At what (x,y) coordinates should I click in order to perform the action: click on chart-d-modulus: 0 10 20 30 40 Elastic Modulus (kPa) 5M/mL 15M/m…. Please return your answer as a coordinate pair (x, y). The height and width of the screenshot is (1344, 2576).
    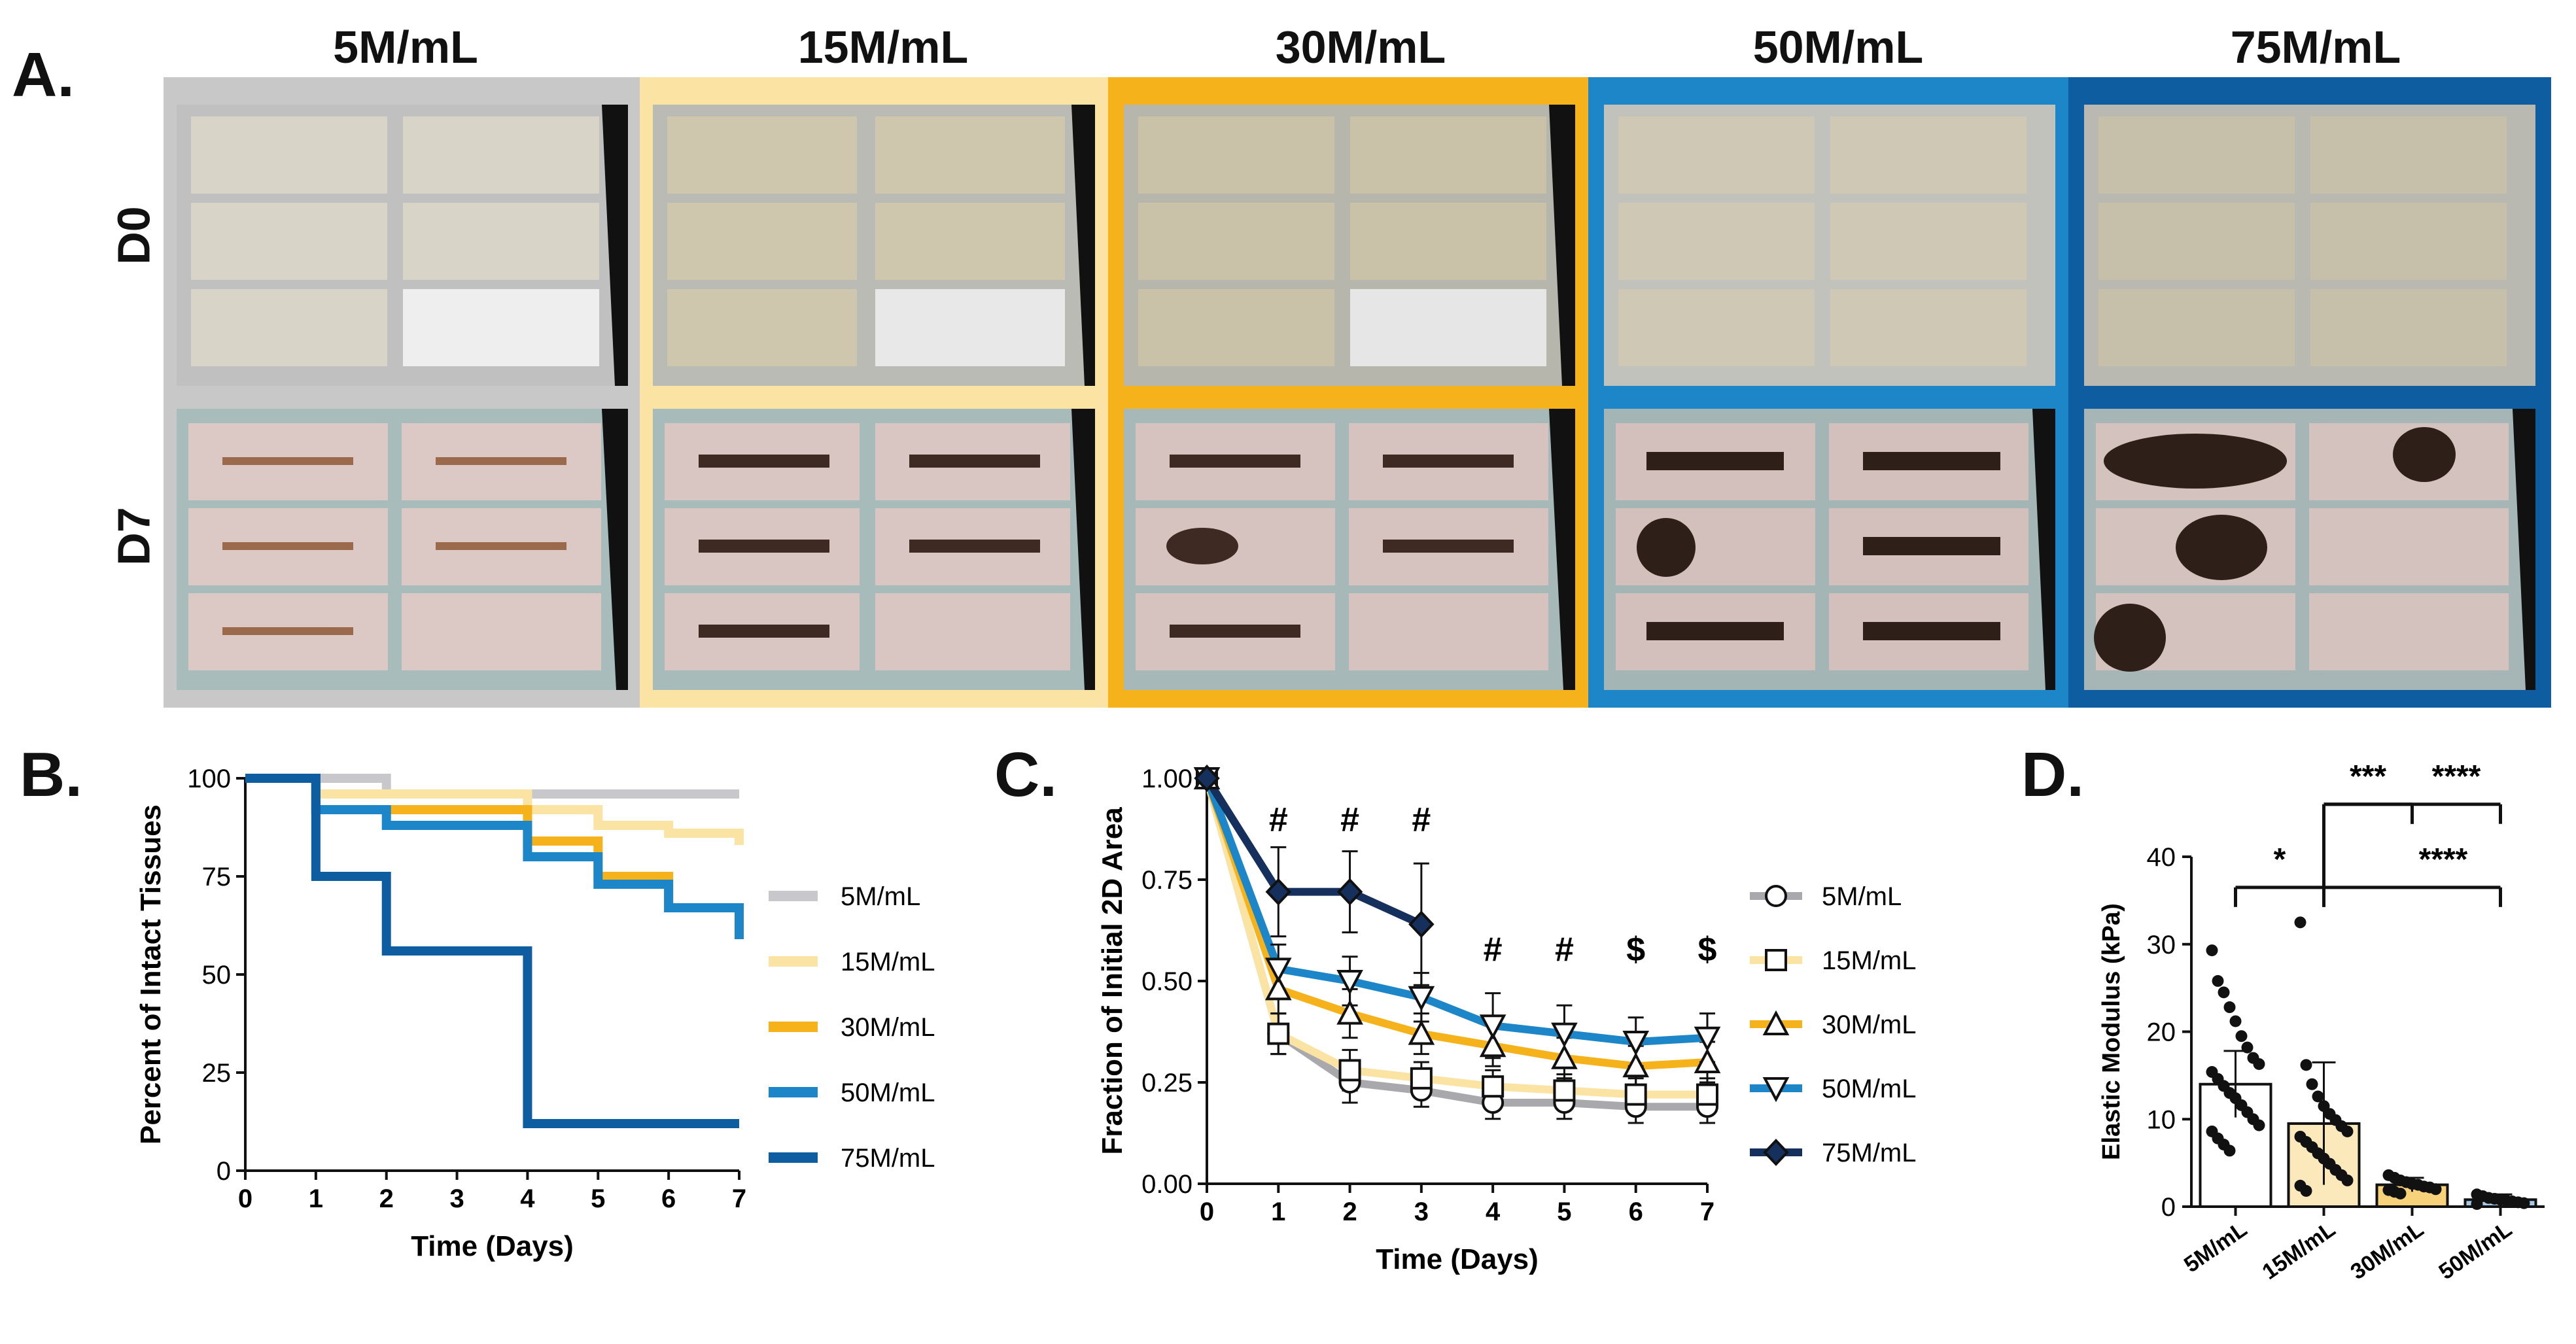
    Looking at the image, I should click on (2321, 1022).